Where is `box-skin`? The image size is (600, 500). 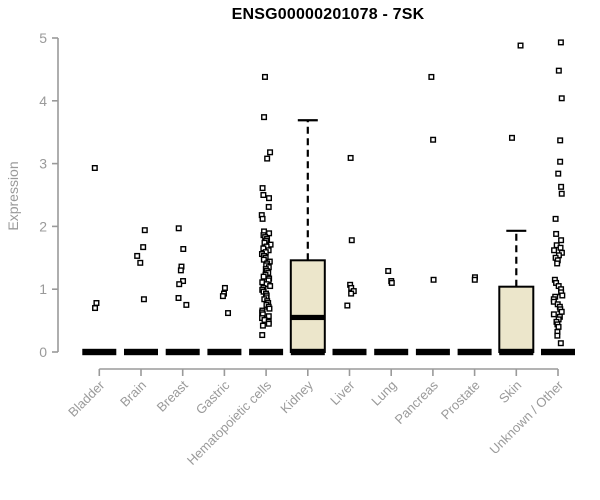 box-skin is located at coordinates (516, 319).